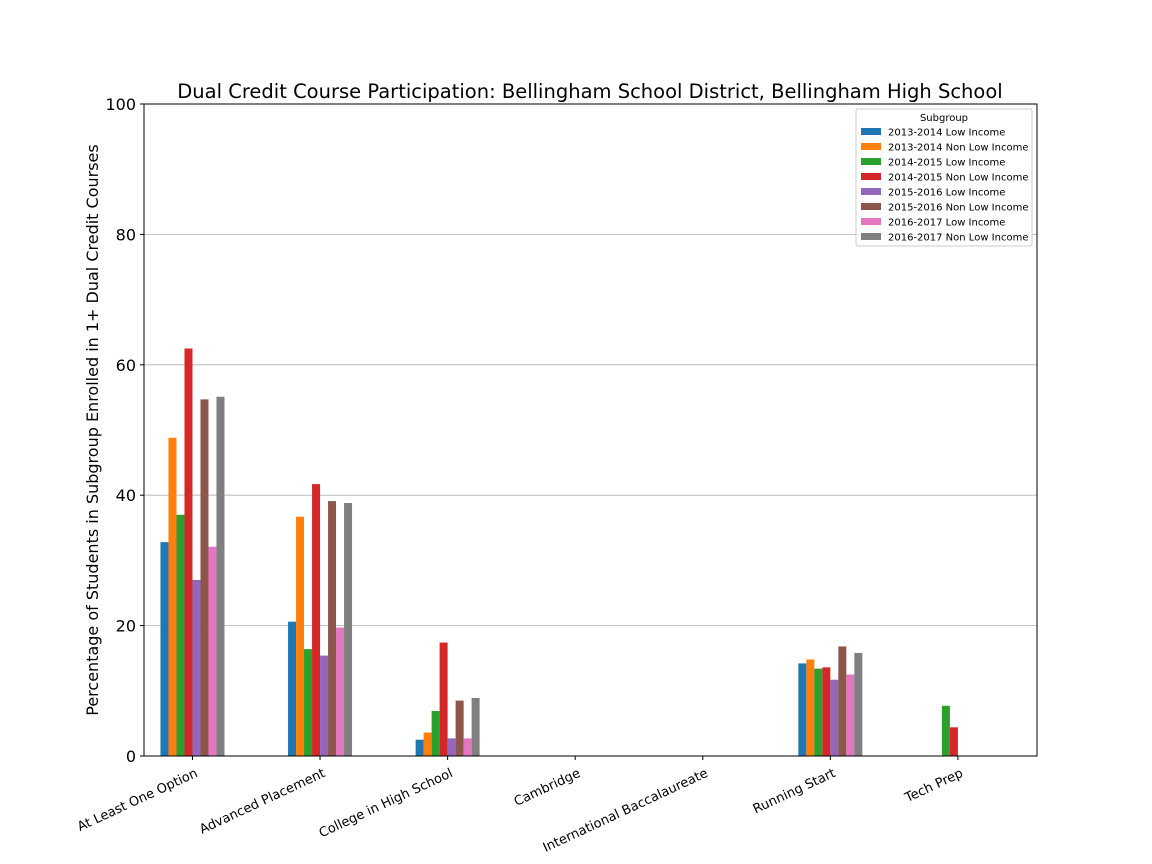 The height and width of the screenshot is (864, 1152). I want to click on y-tick-label: 80, so click(126, 234).